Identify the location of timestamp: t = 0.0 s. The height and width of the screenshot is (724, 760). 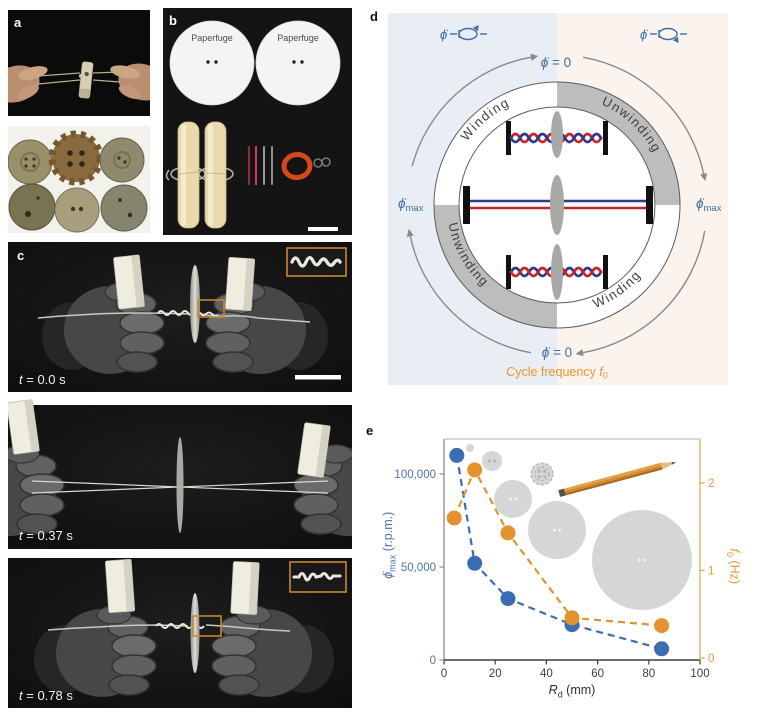
(42, 379).